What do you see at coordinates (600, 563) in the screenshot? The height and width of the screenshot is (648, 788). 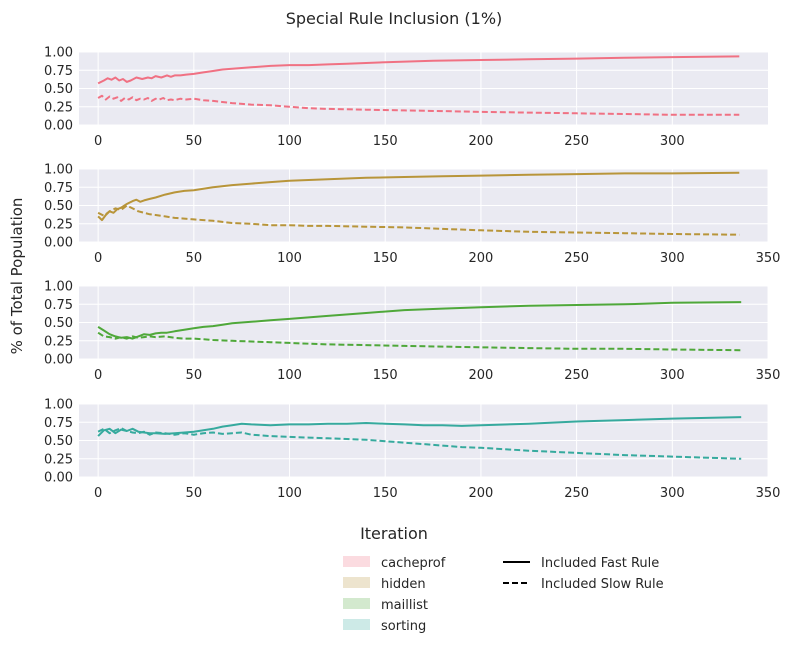 I see `legend-label-fast-rule: Included Fast Rule` at bounding box center [600, 563].